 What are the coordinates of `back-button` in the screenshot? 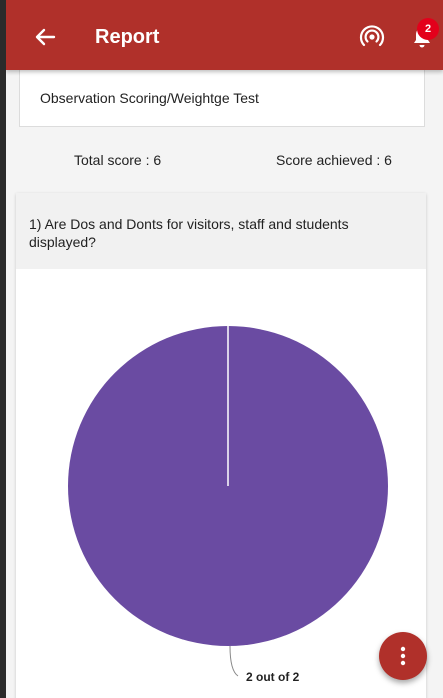 It's located at (45, 37).